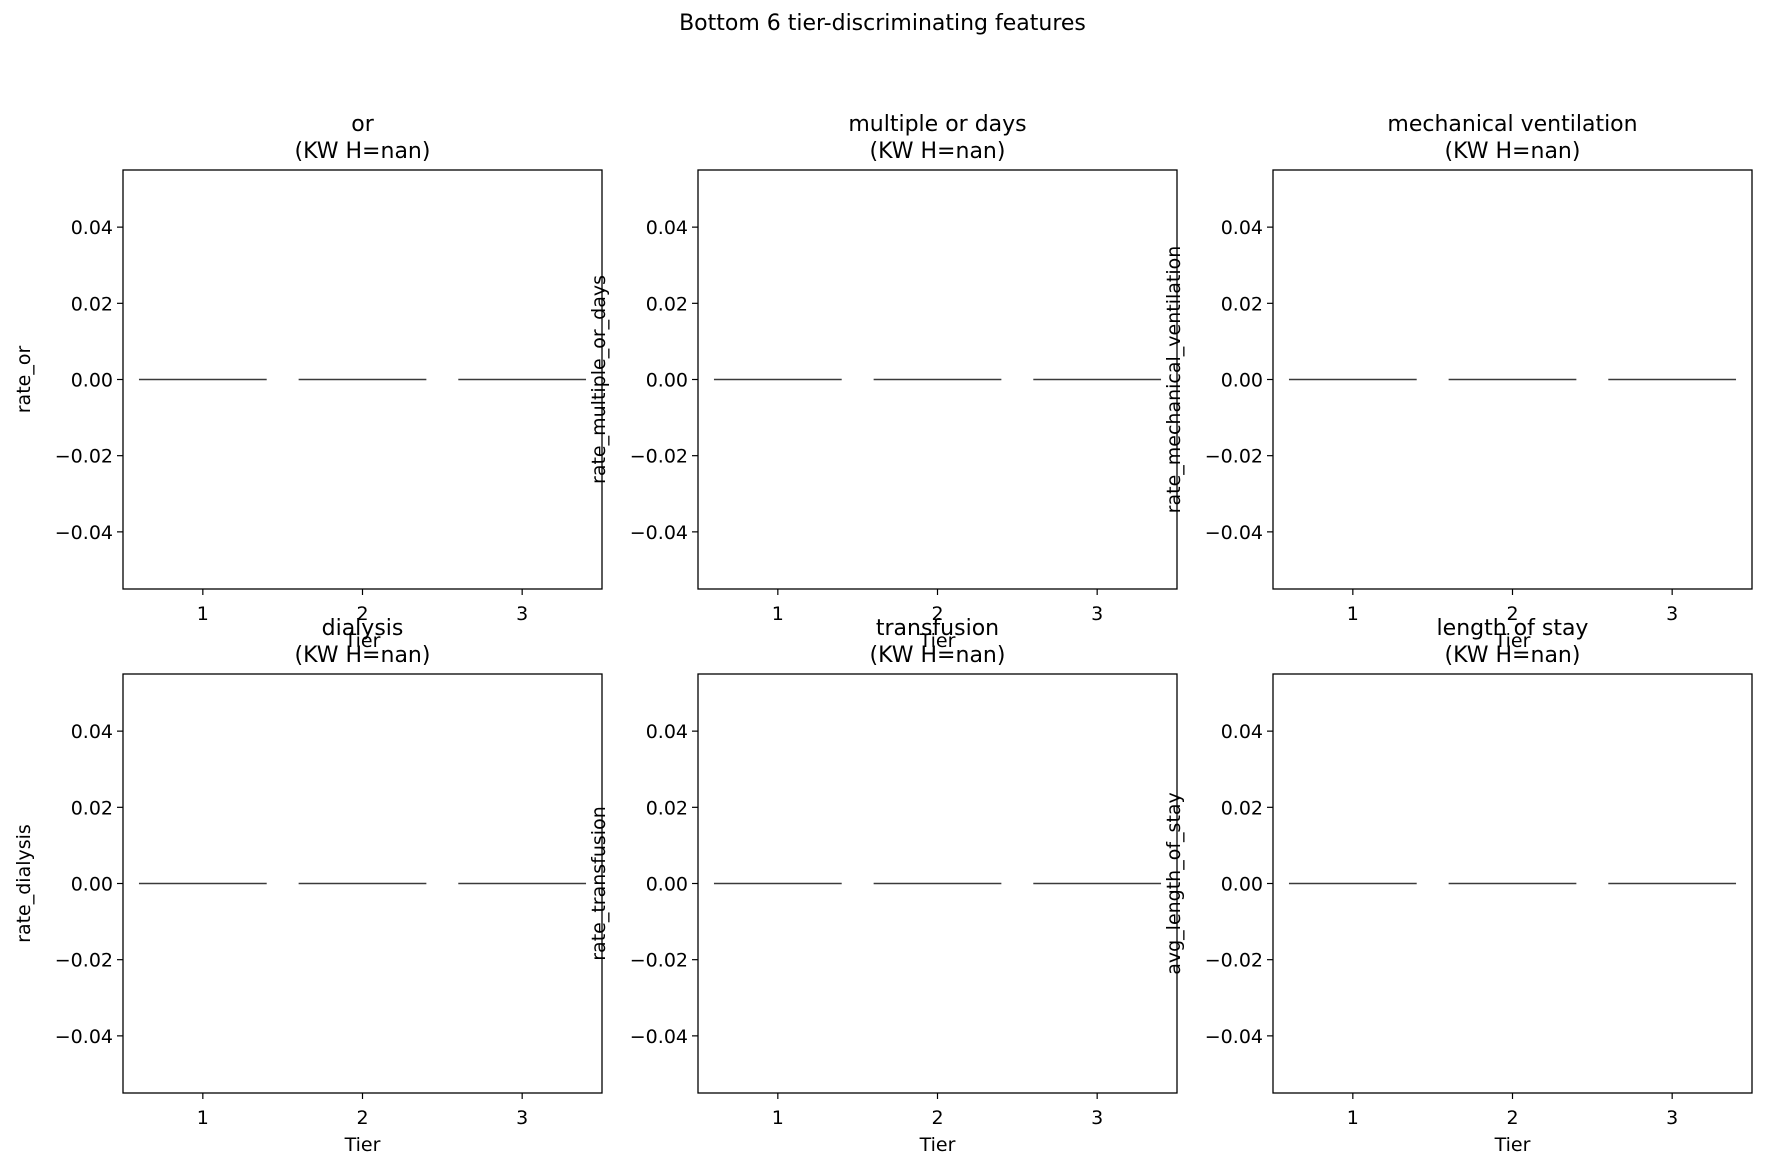 Image resolution: width=1765 pixels, height=1172 pixels. What do you see at coordinates (937, 628) in the screenshot?
I see `subplot-title: transfusion` at bounding box center [937, 628].